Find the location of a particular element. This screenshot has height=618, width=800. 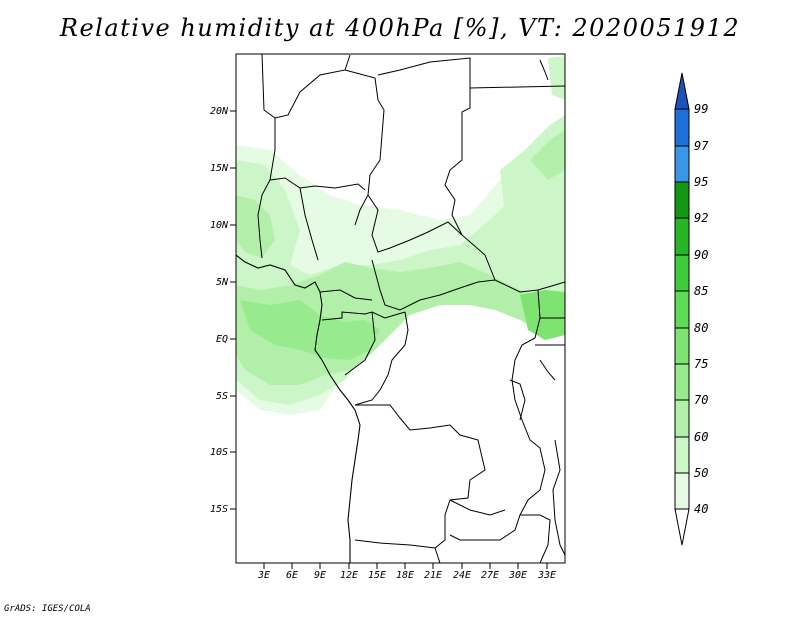

grads-credit: GrADS: IGES/COLA is located at coordinates (47, 609).